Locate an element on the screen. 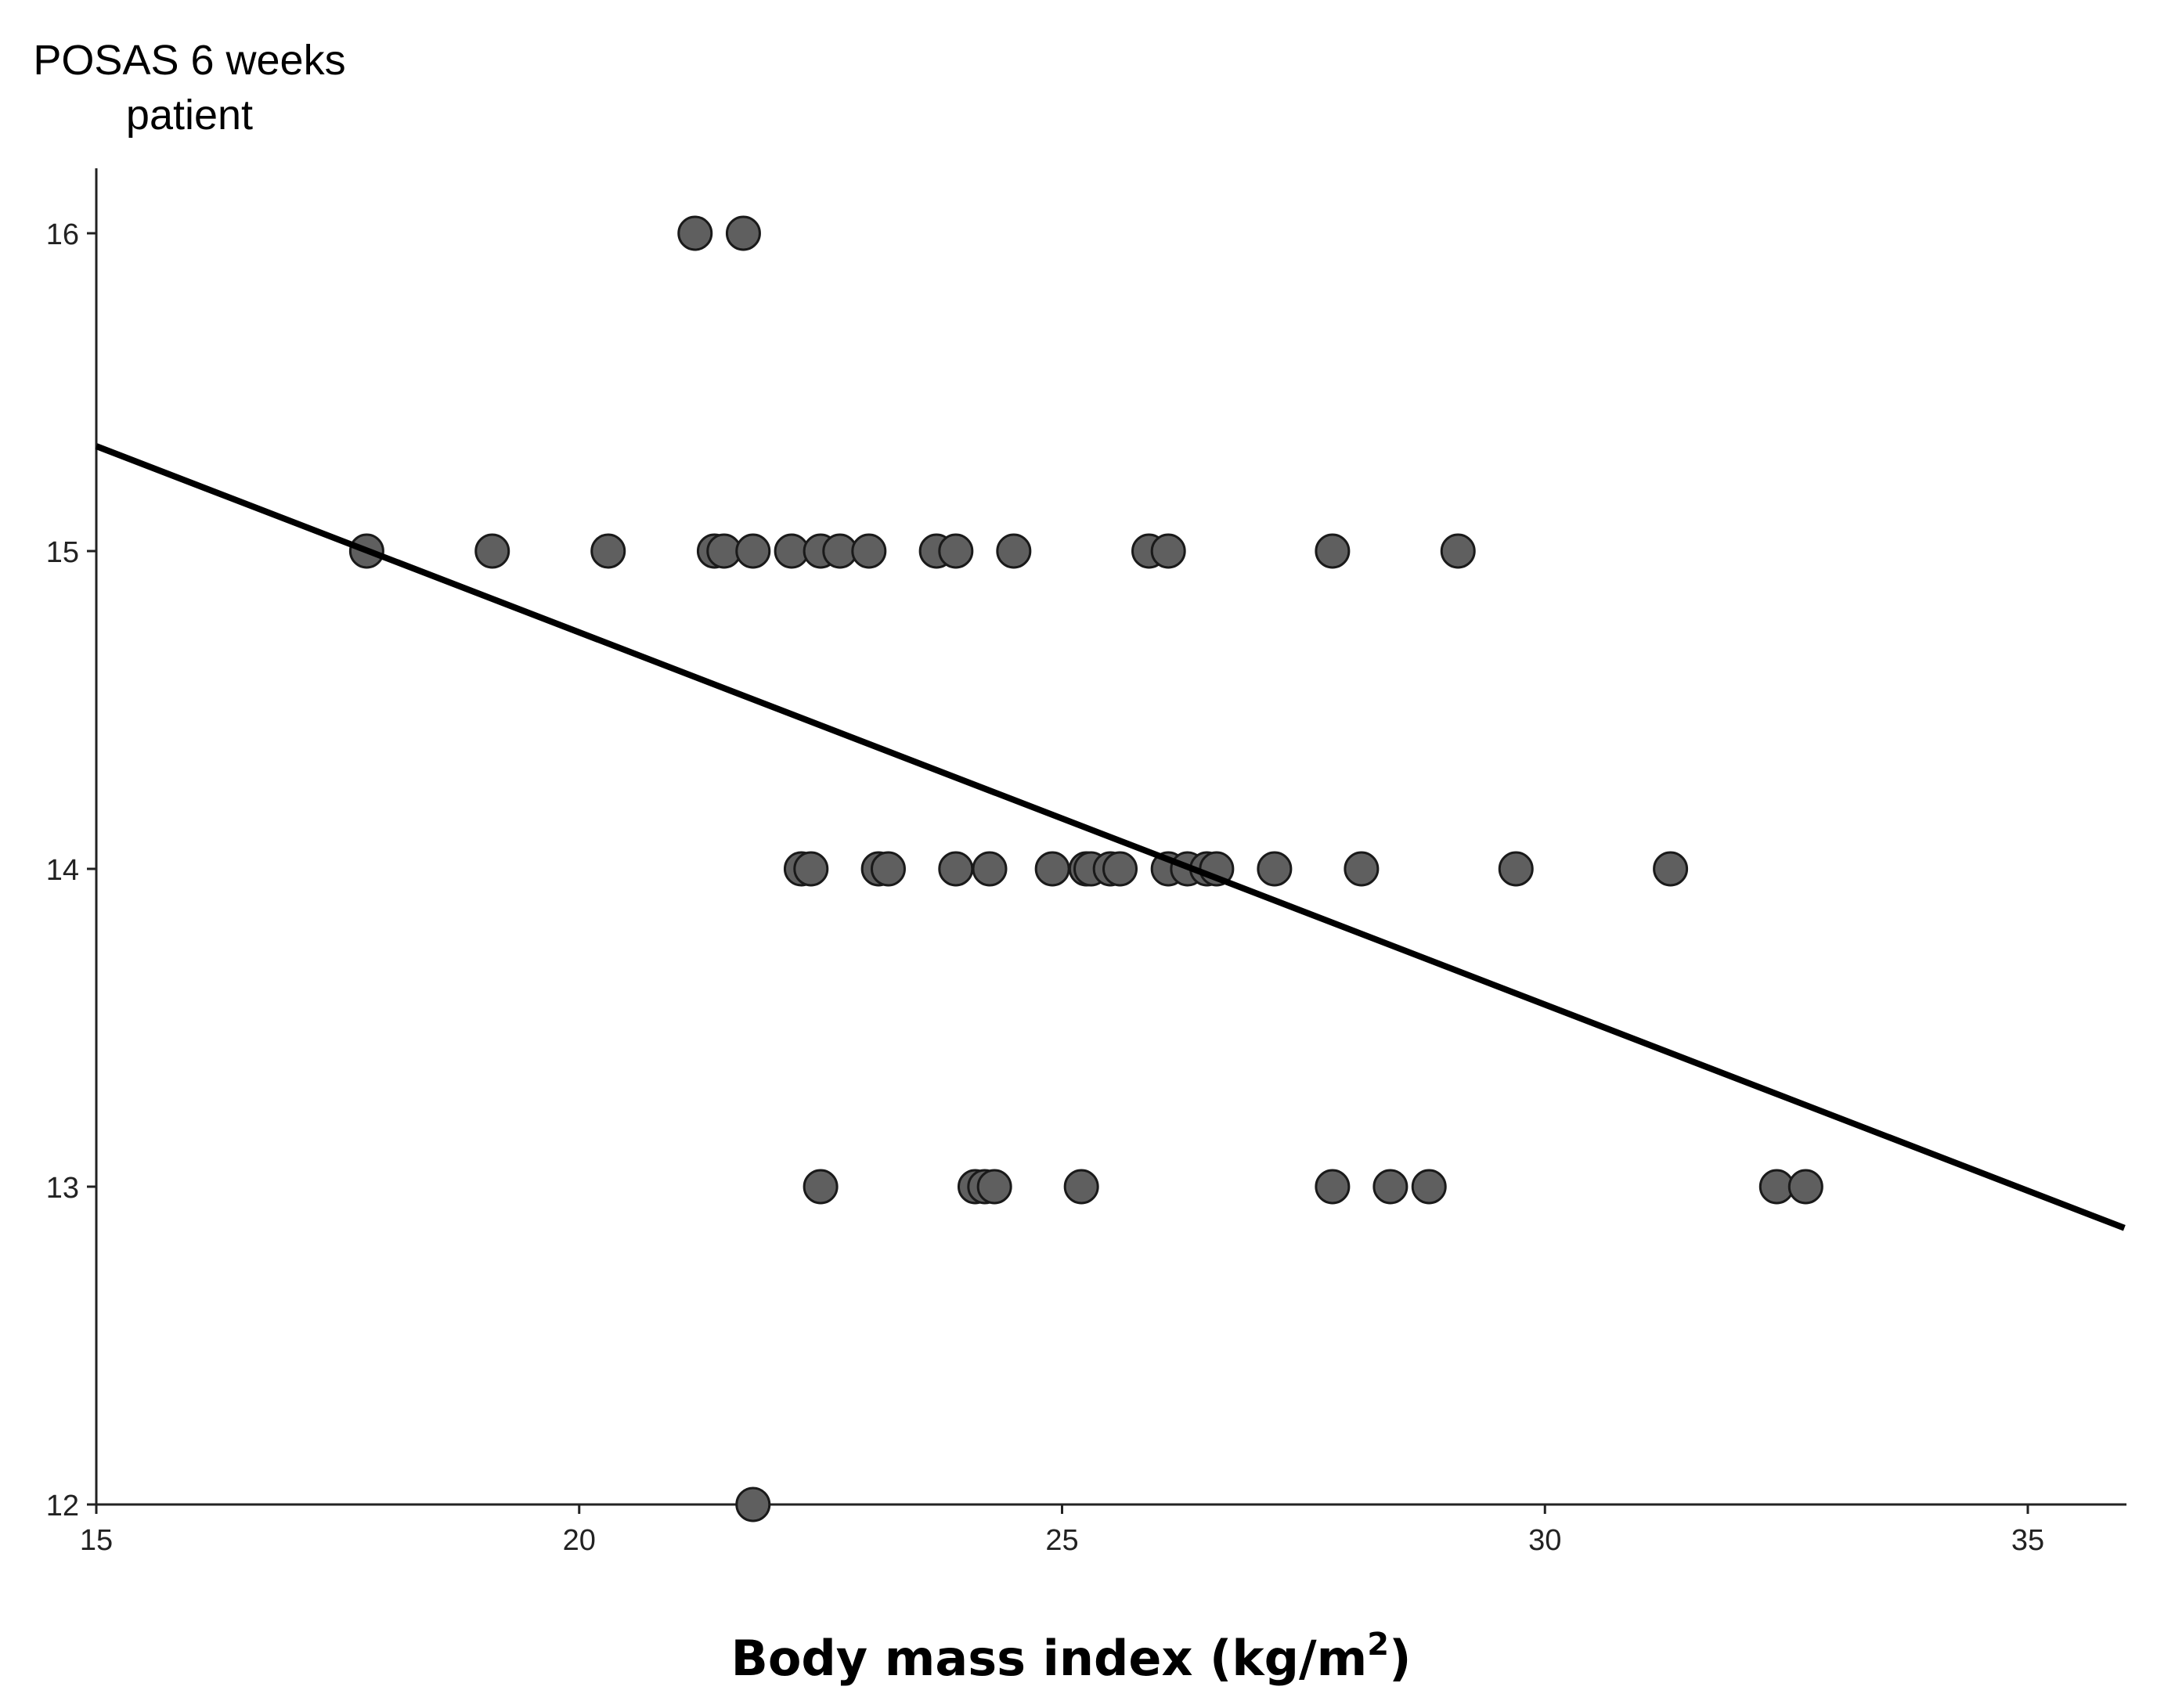  x-tick-label: 20 is located at coordinates (579, 1540).